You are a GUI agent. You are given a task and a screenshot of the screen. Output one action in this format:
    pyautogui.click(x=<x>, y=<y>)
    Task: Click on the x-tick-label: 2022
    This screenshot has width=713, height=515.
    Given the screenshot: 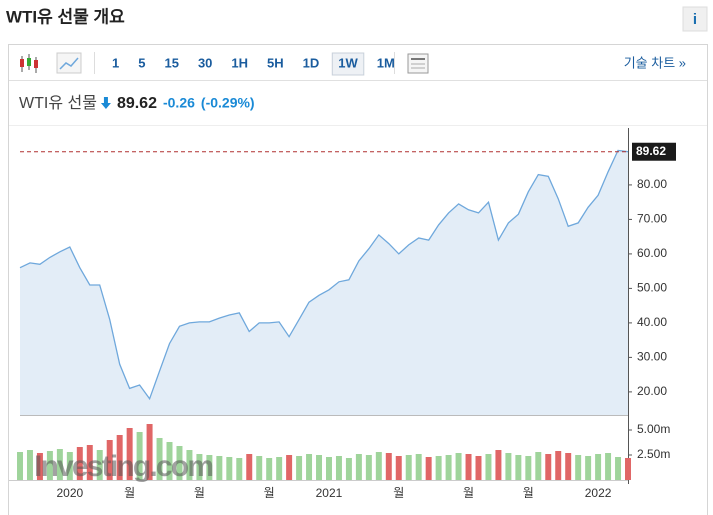 What is the action you would take?
    pyautogui.click(x=598, y=493)
    